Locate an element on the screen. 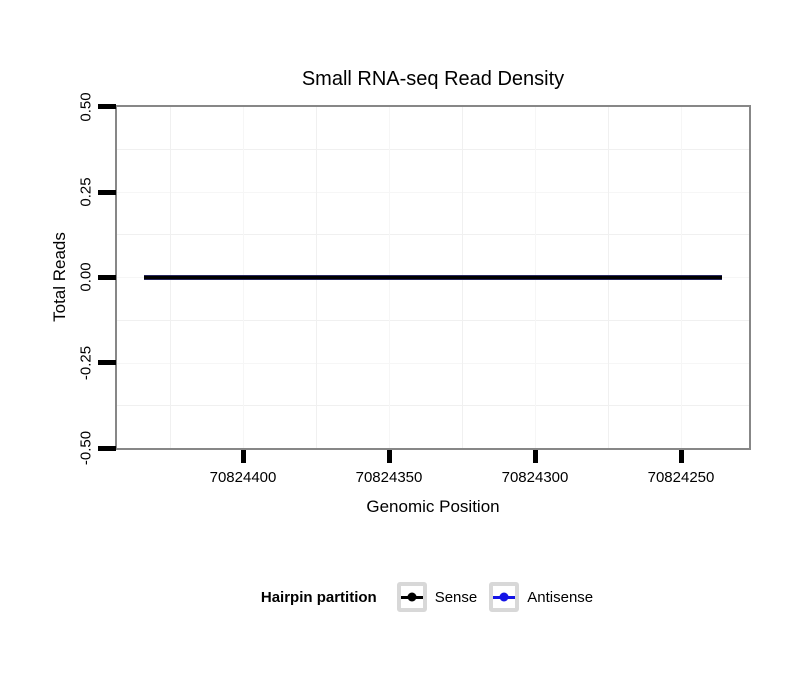 The height and width of the screenshot is (690, 810). y-tick-label: -0.50 is located at coordinates (86, 448).